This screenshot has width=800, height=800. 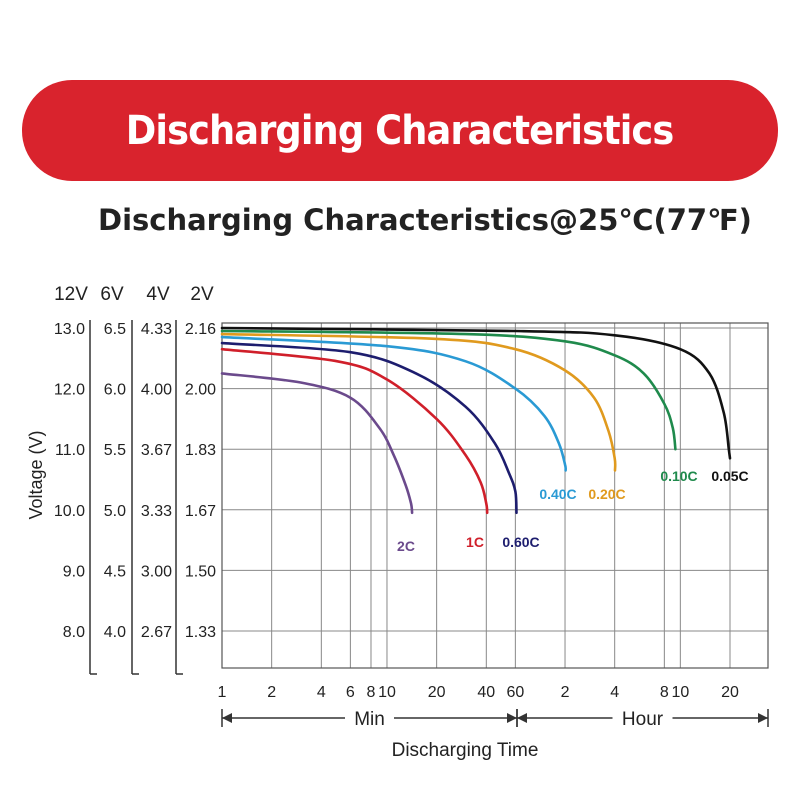 I want to click on voltage-tick-label: 9.0, so click(x=74, y=571).